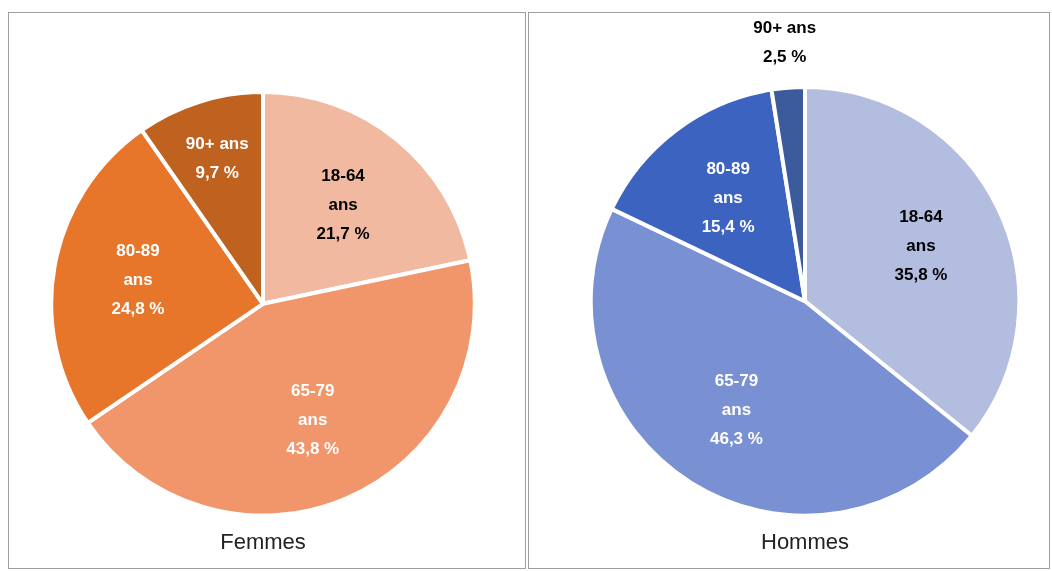  Describe the element at coordinates (728, 226) in the screenshot. I see `data-label: 15,4 %` at that location.